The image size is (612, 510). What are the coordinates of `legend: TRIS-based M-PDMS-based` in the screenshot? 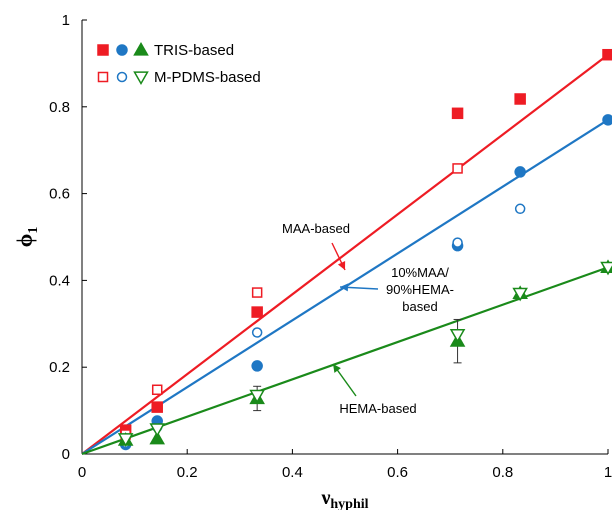 It's located at (179, 63).